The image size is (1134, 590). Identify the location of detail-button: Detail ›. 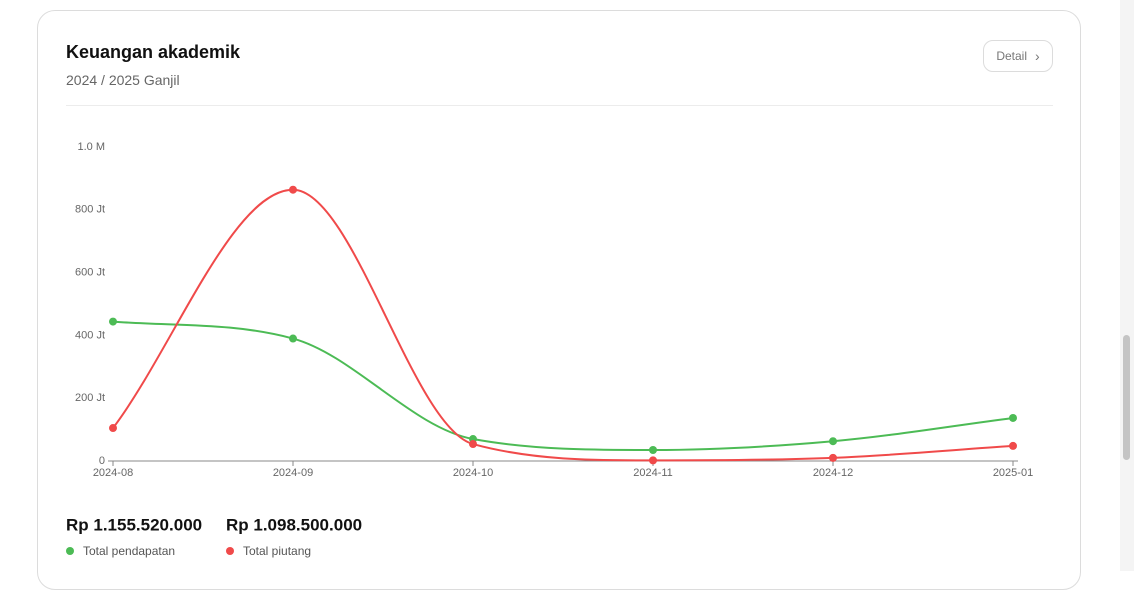
(1018, 56).